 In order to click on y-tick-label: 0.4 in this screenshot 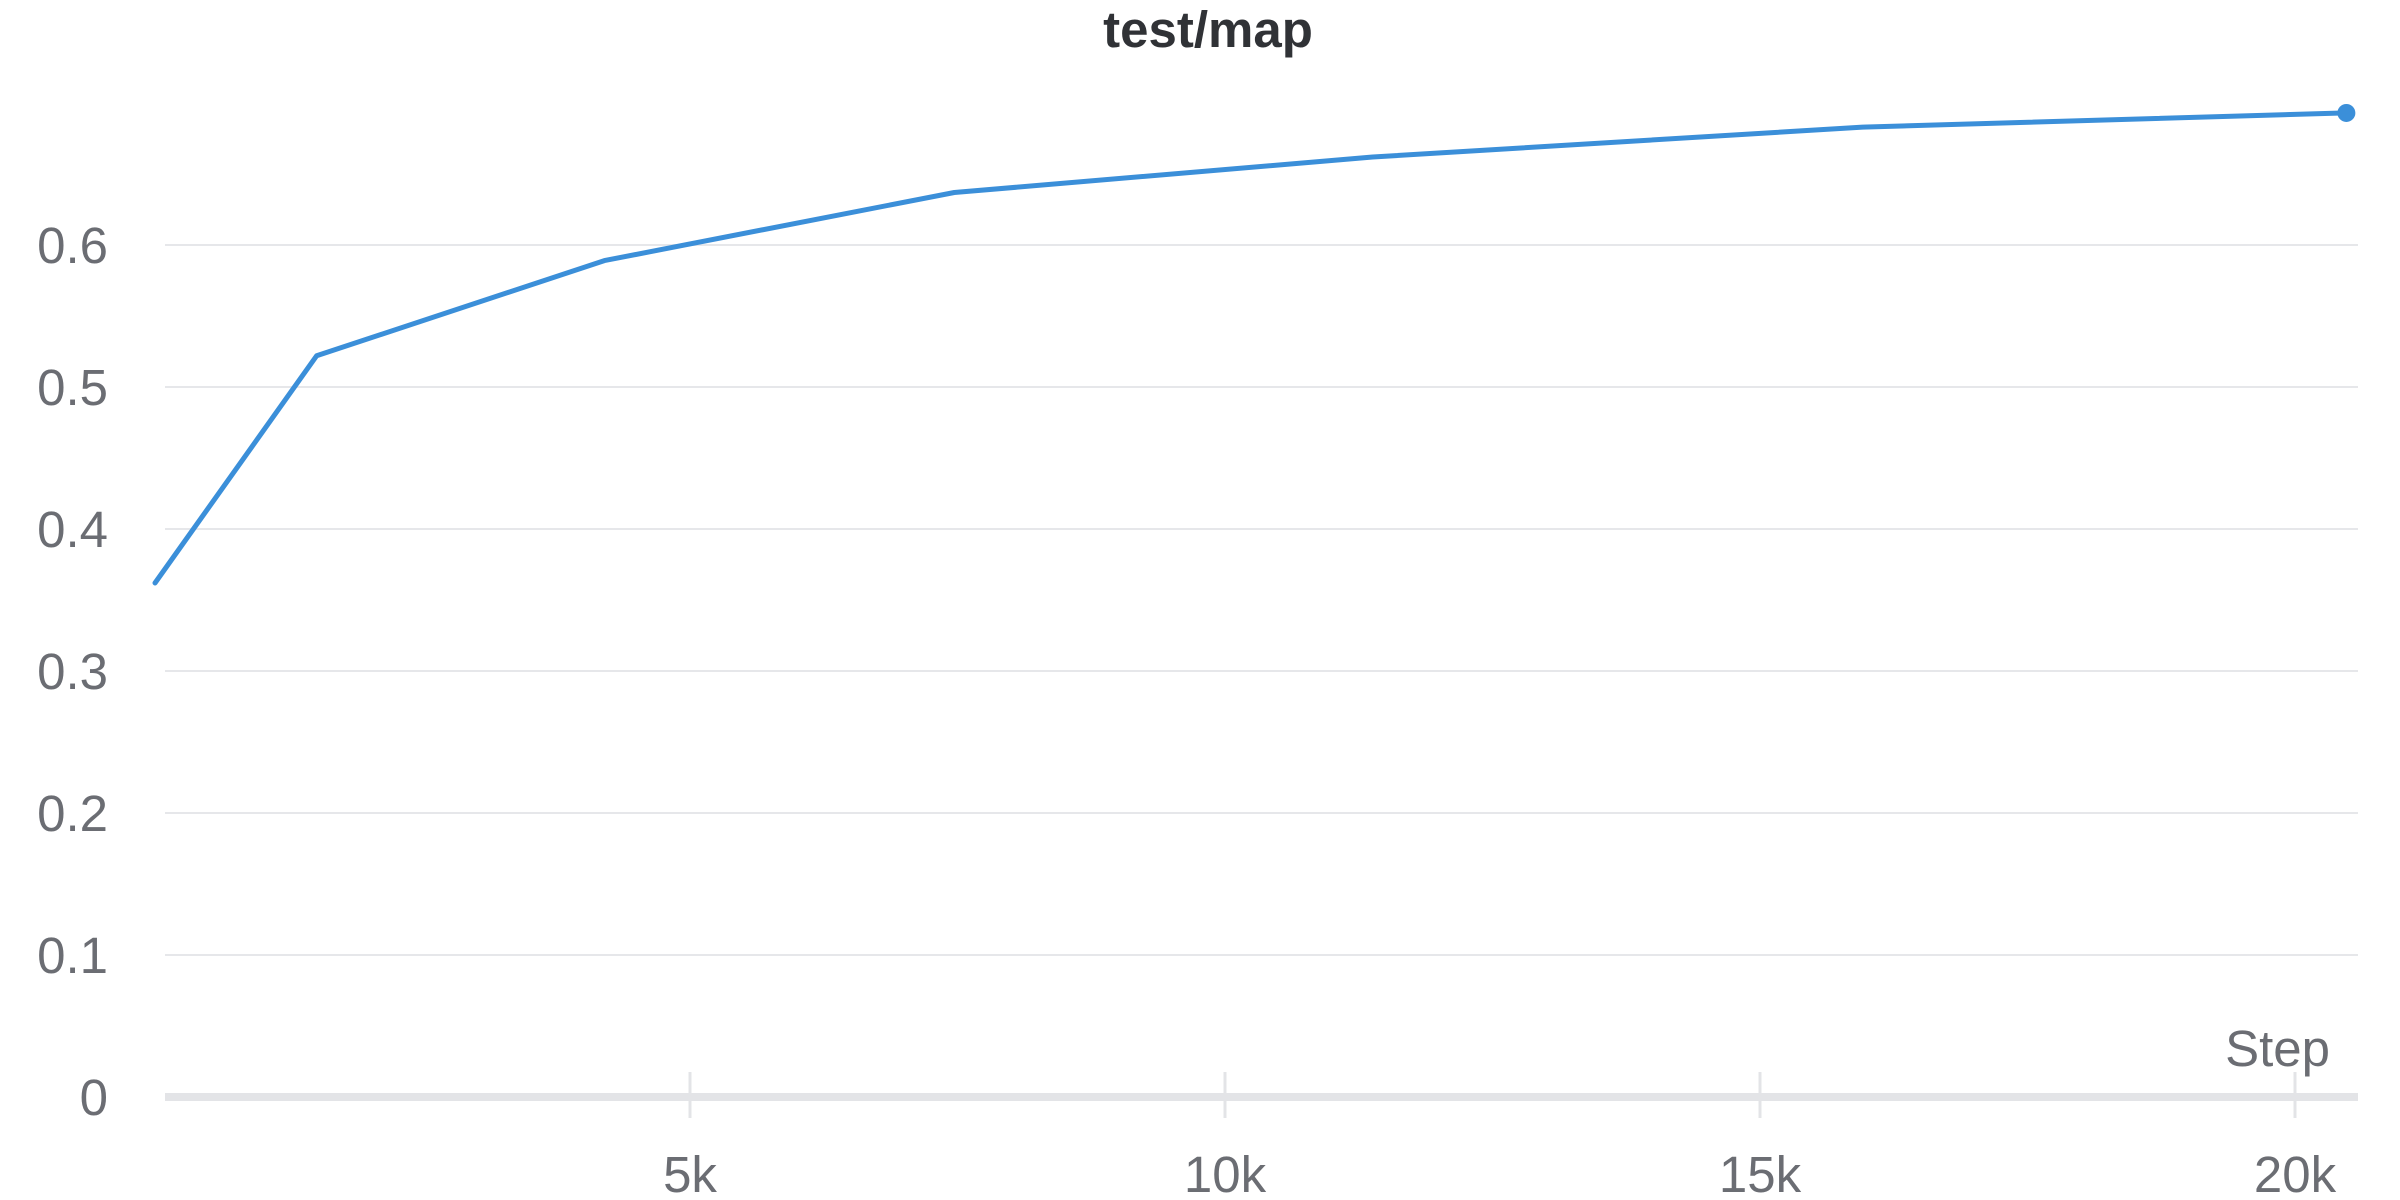, I will do `click(72, 529)`.